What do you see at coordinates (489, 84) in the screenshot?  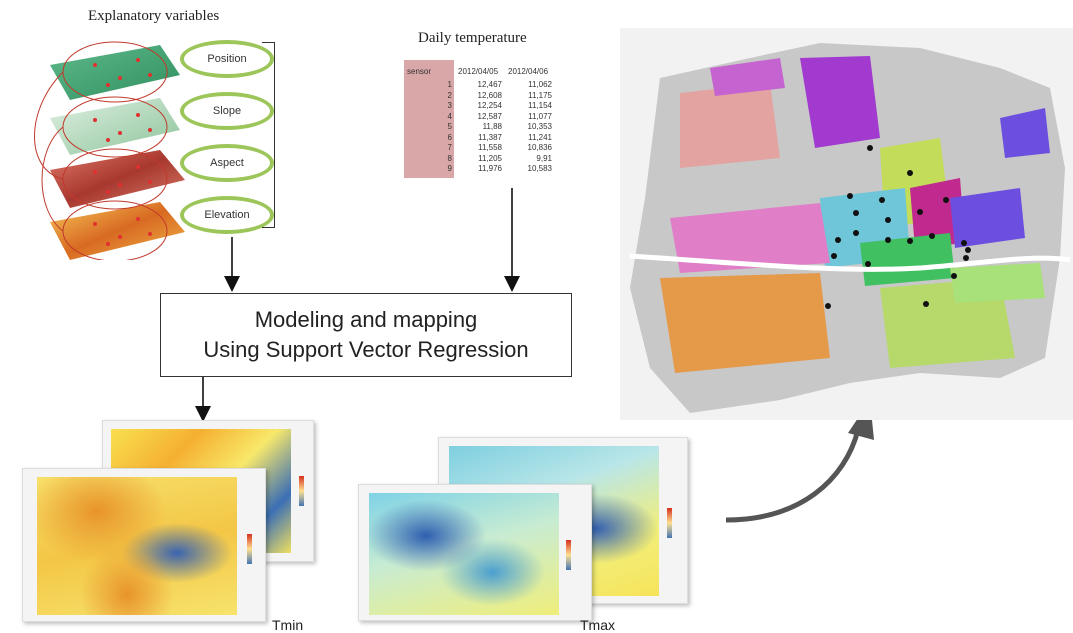 I see `table-cell: 12,467` at bounding box center [489, 84].